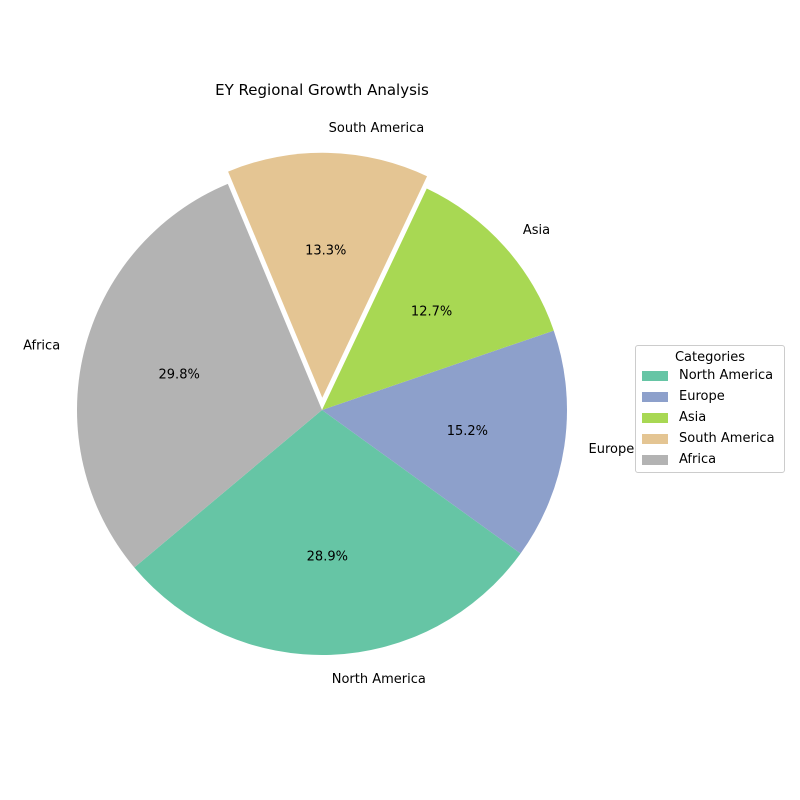 This screenshot has height=800, width=800. Describe the element at coordinates (41, 346) in the screenshot. I see `slice-label-africa: Africa` at that location.